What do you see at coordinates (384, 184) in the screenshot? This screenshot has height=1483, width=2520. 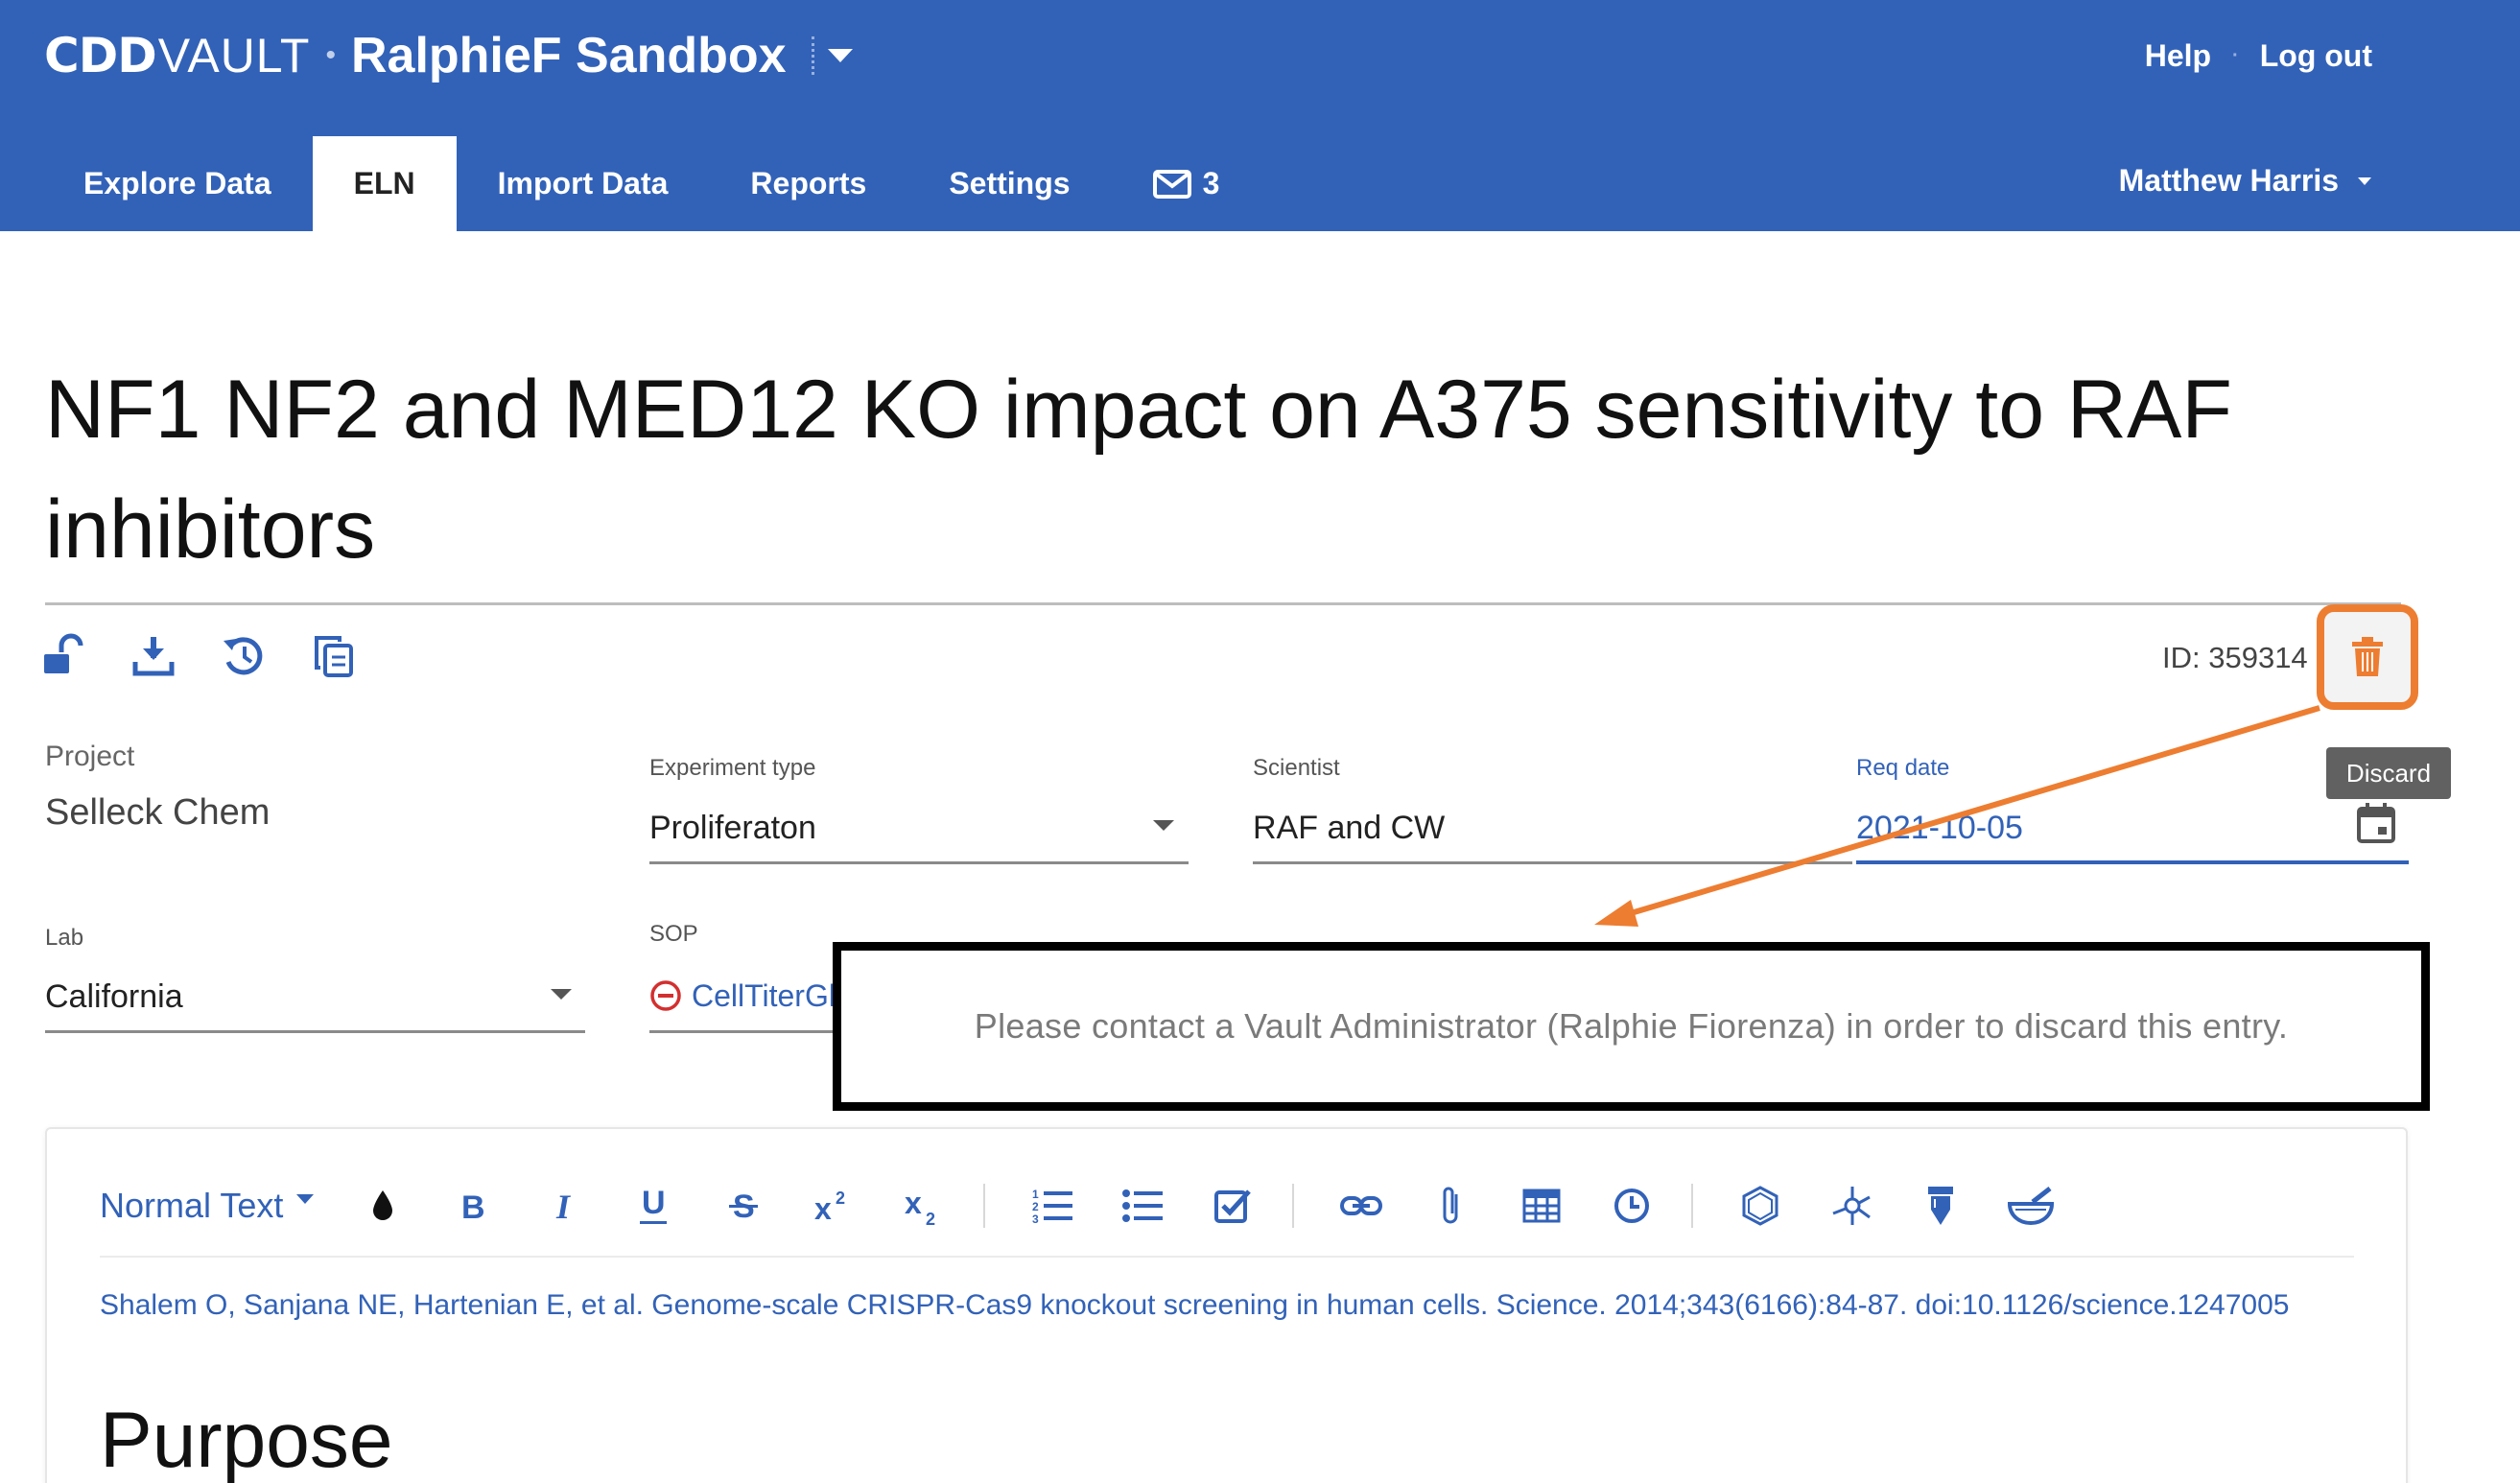 I see `tab-eln: ELN` at bounding box center [384, 184].